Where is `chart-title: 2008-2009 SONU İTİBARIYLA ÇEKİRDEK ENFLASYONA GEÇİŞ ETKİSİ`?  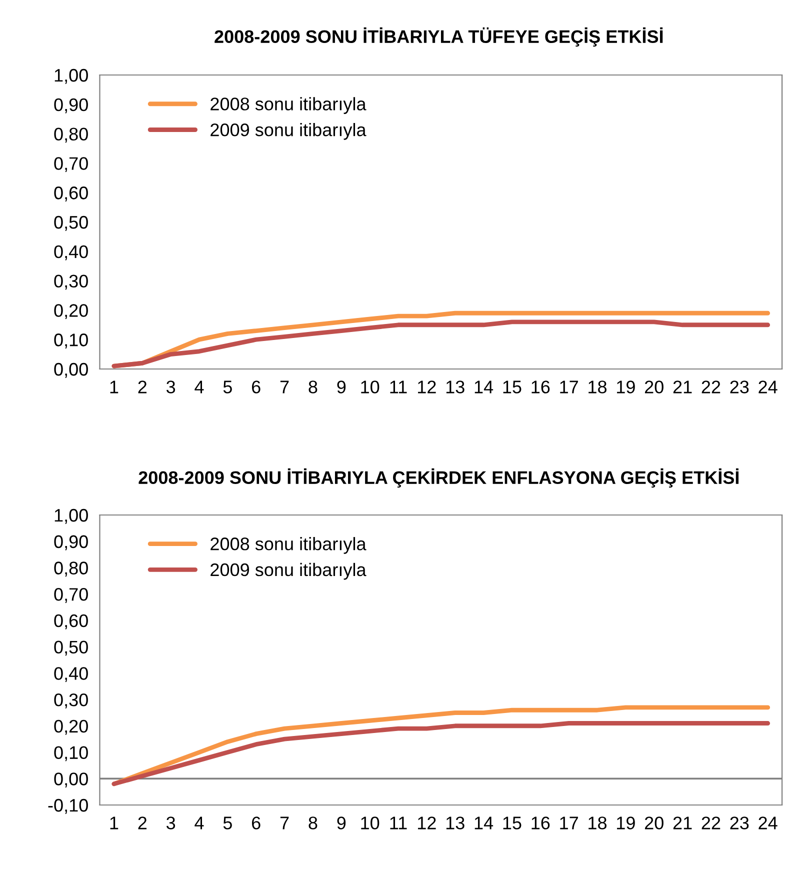
chart-title: 2008-2009 SONU İTİBARIYLA ÇEKİRDEK ENFLASYONA GEÇİŞ ETKİSİ is located at coordinates (438, 478).